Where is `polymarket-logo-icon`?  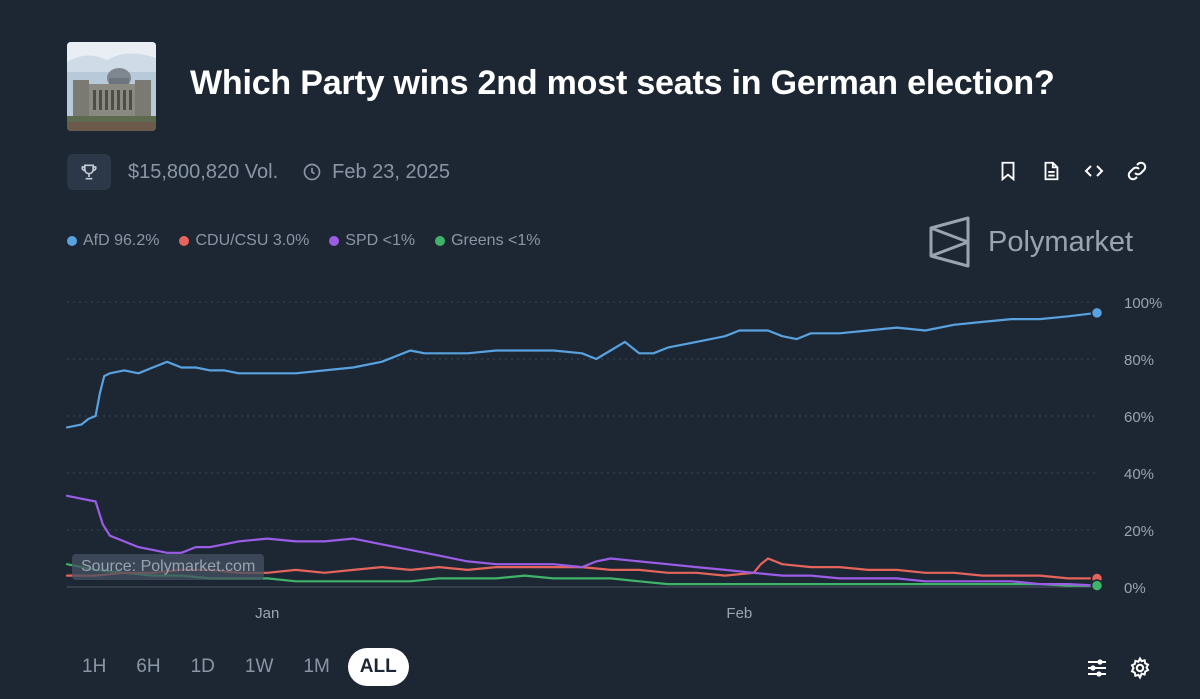 polymarket-logo-icon is located at coordinates (949, 242).